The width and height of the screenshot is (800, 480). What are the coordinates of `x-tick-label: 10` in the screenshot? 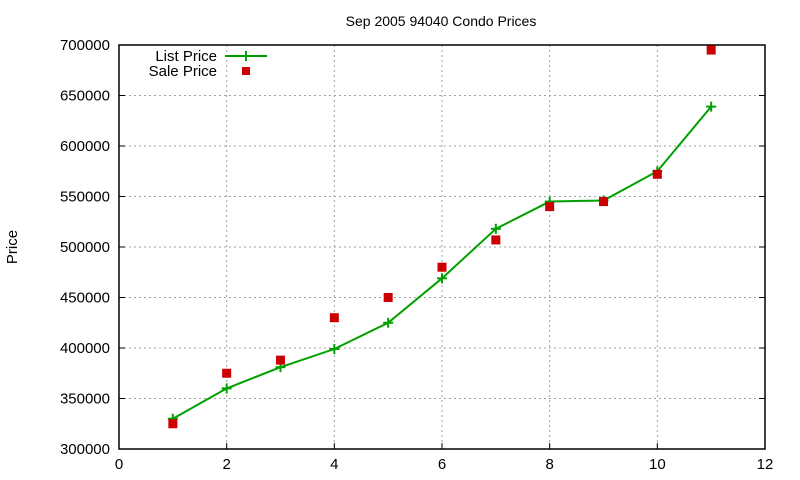 It's located at (657, 464).